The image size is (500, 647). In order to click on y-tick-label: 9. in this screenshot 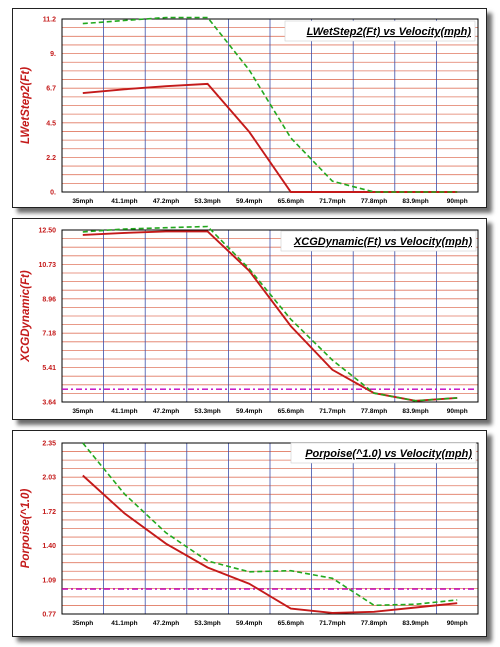, I will do `click(53, 54)`.